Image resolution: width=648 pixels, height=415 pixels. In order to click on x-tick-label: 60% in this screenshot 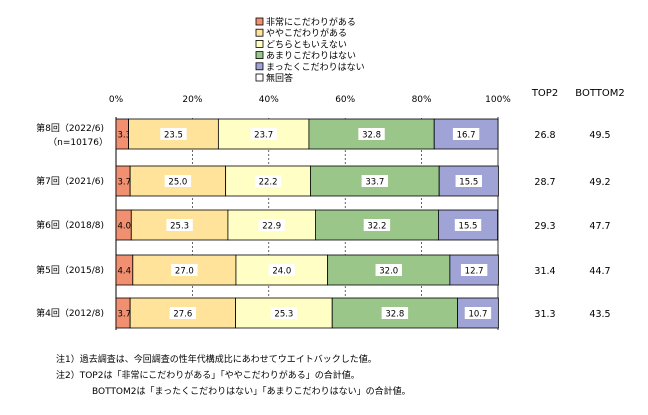, I will do `click(345, 100)`.